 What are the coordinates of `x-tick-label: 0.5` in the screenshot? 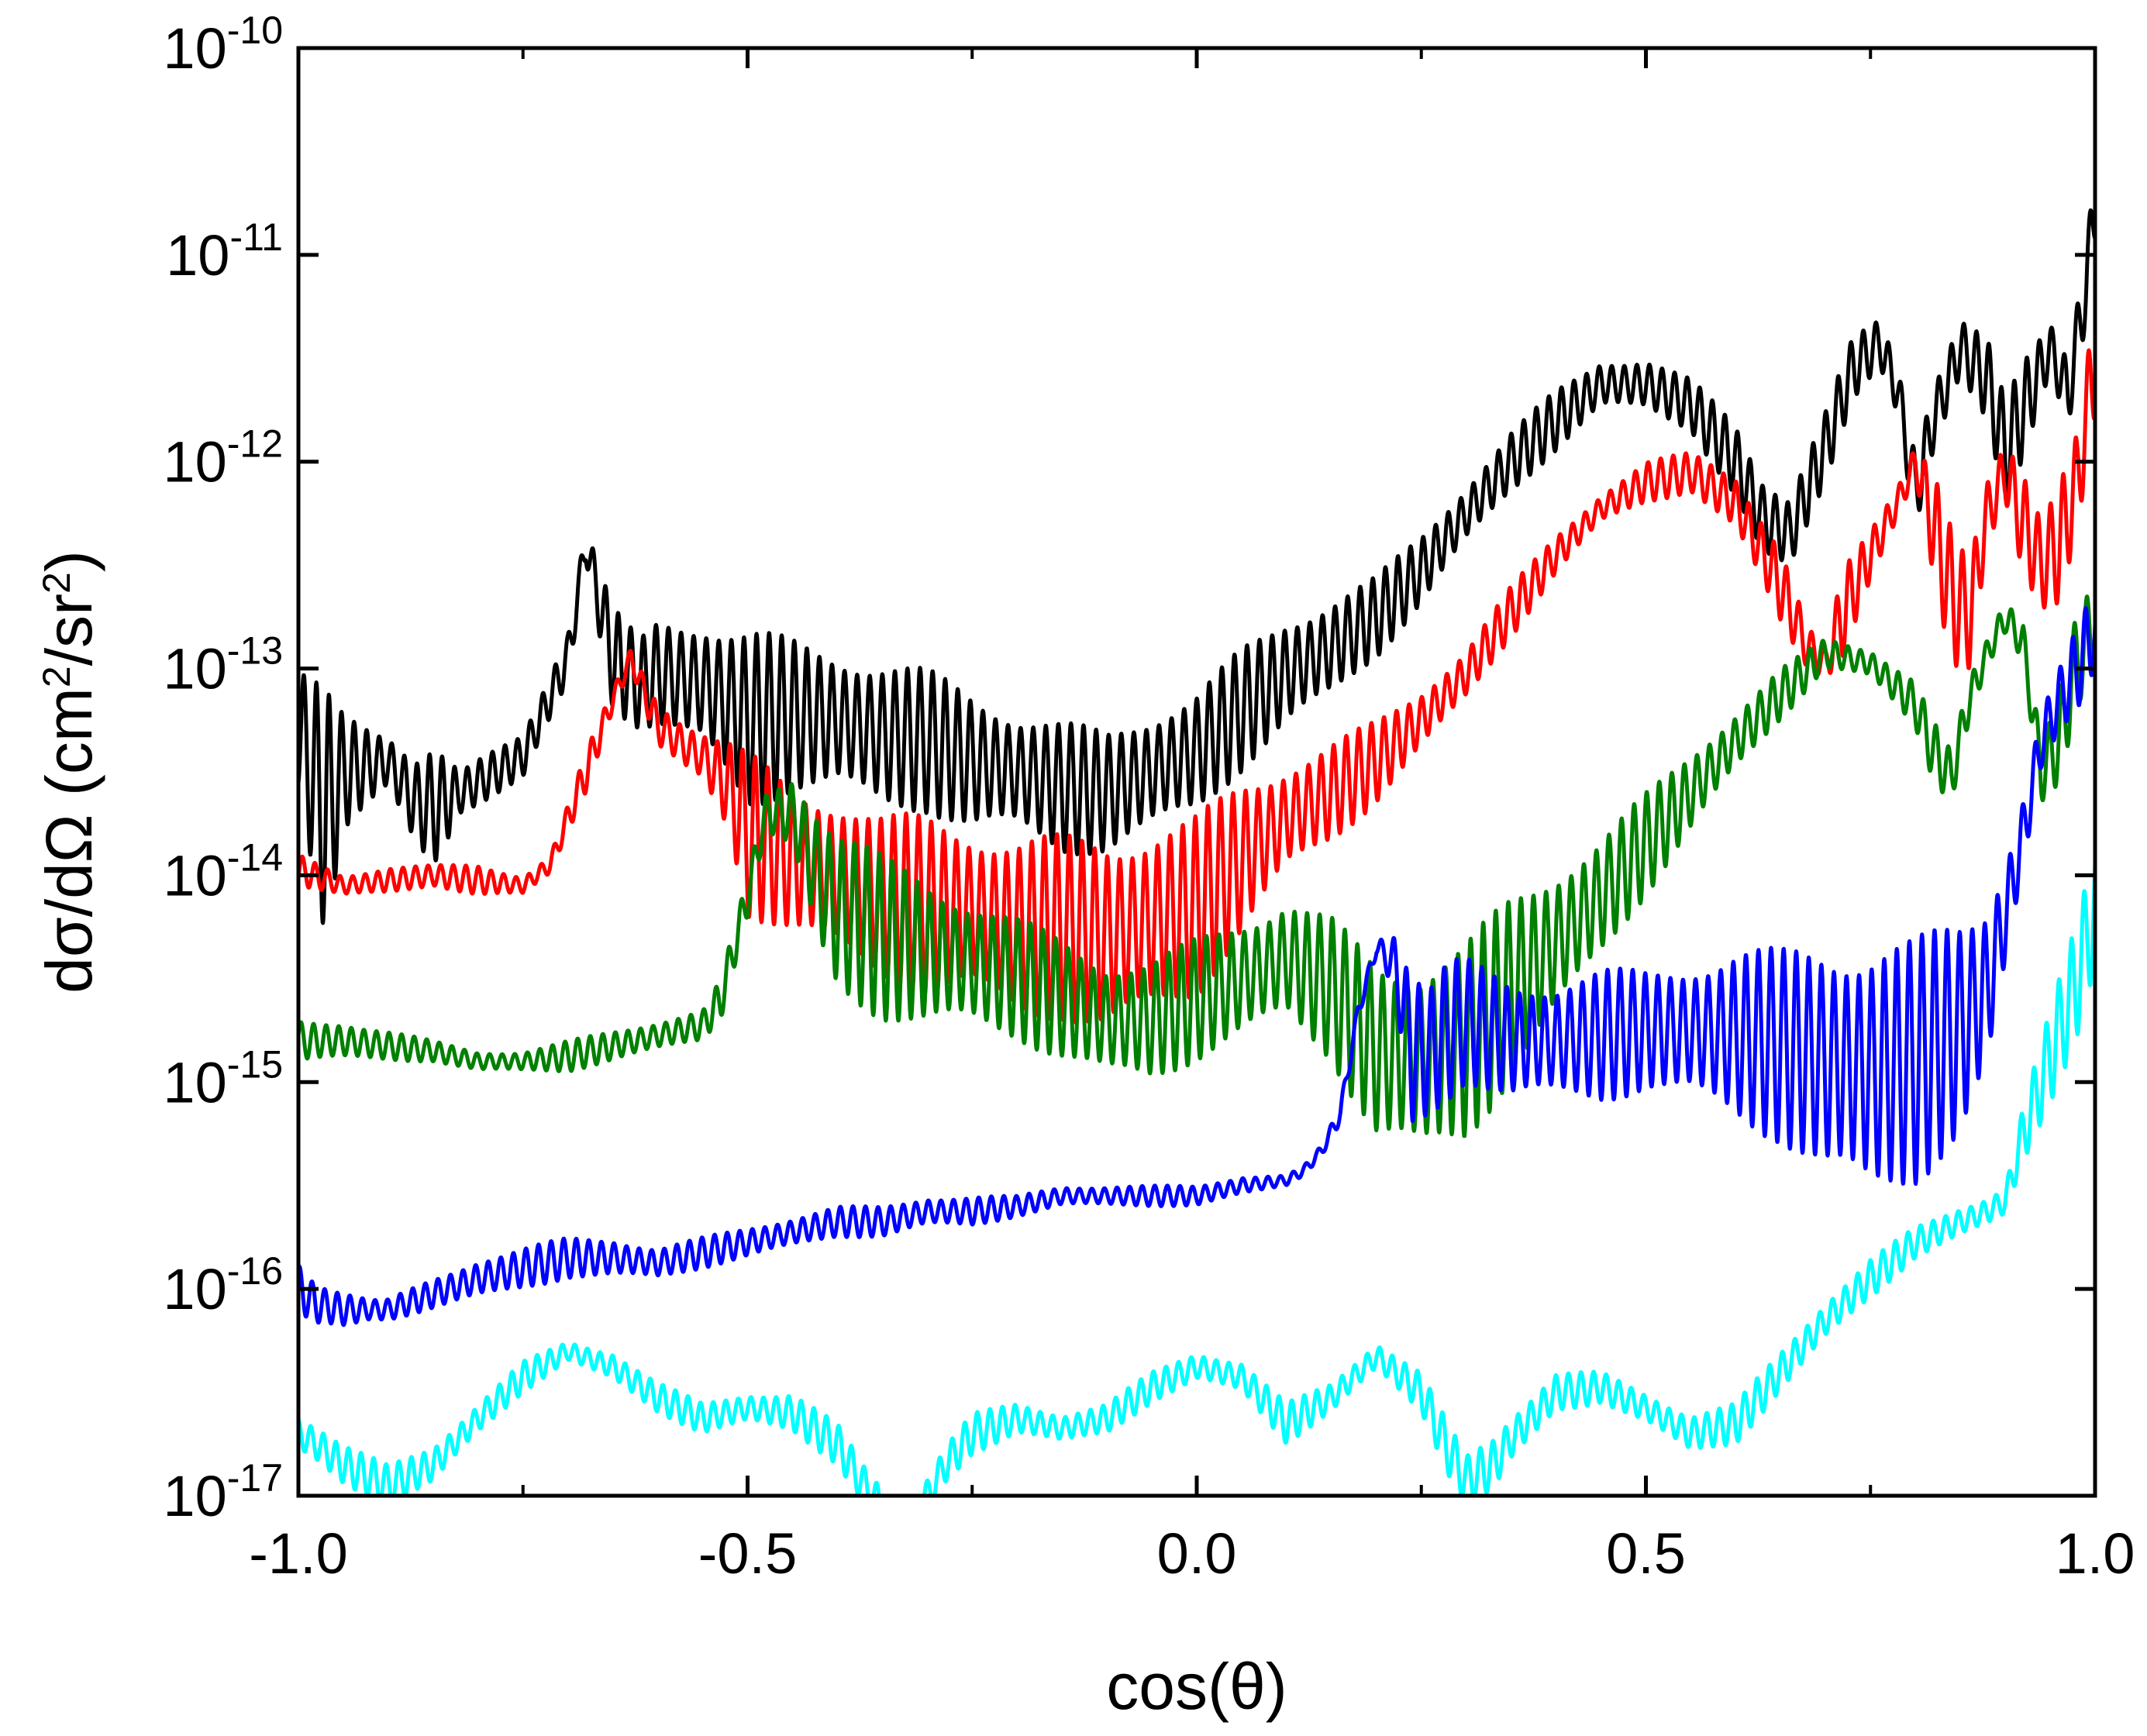 It's located at (1646, 1553).